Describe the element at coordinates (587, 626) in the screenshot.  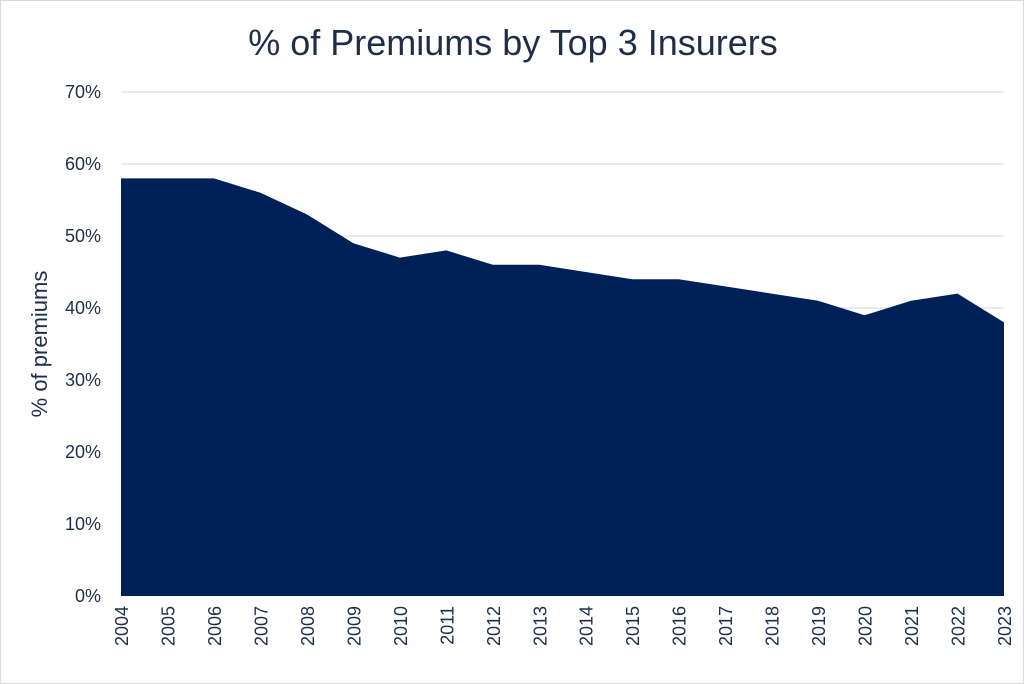
I see `x-tick-label: 2014` at that location.